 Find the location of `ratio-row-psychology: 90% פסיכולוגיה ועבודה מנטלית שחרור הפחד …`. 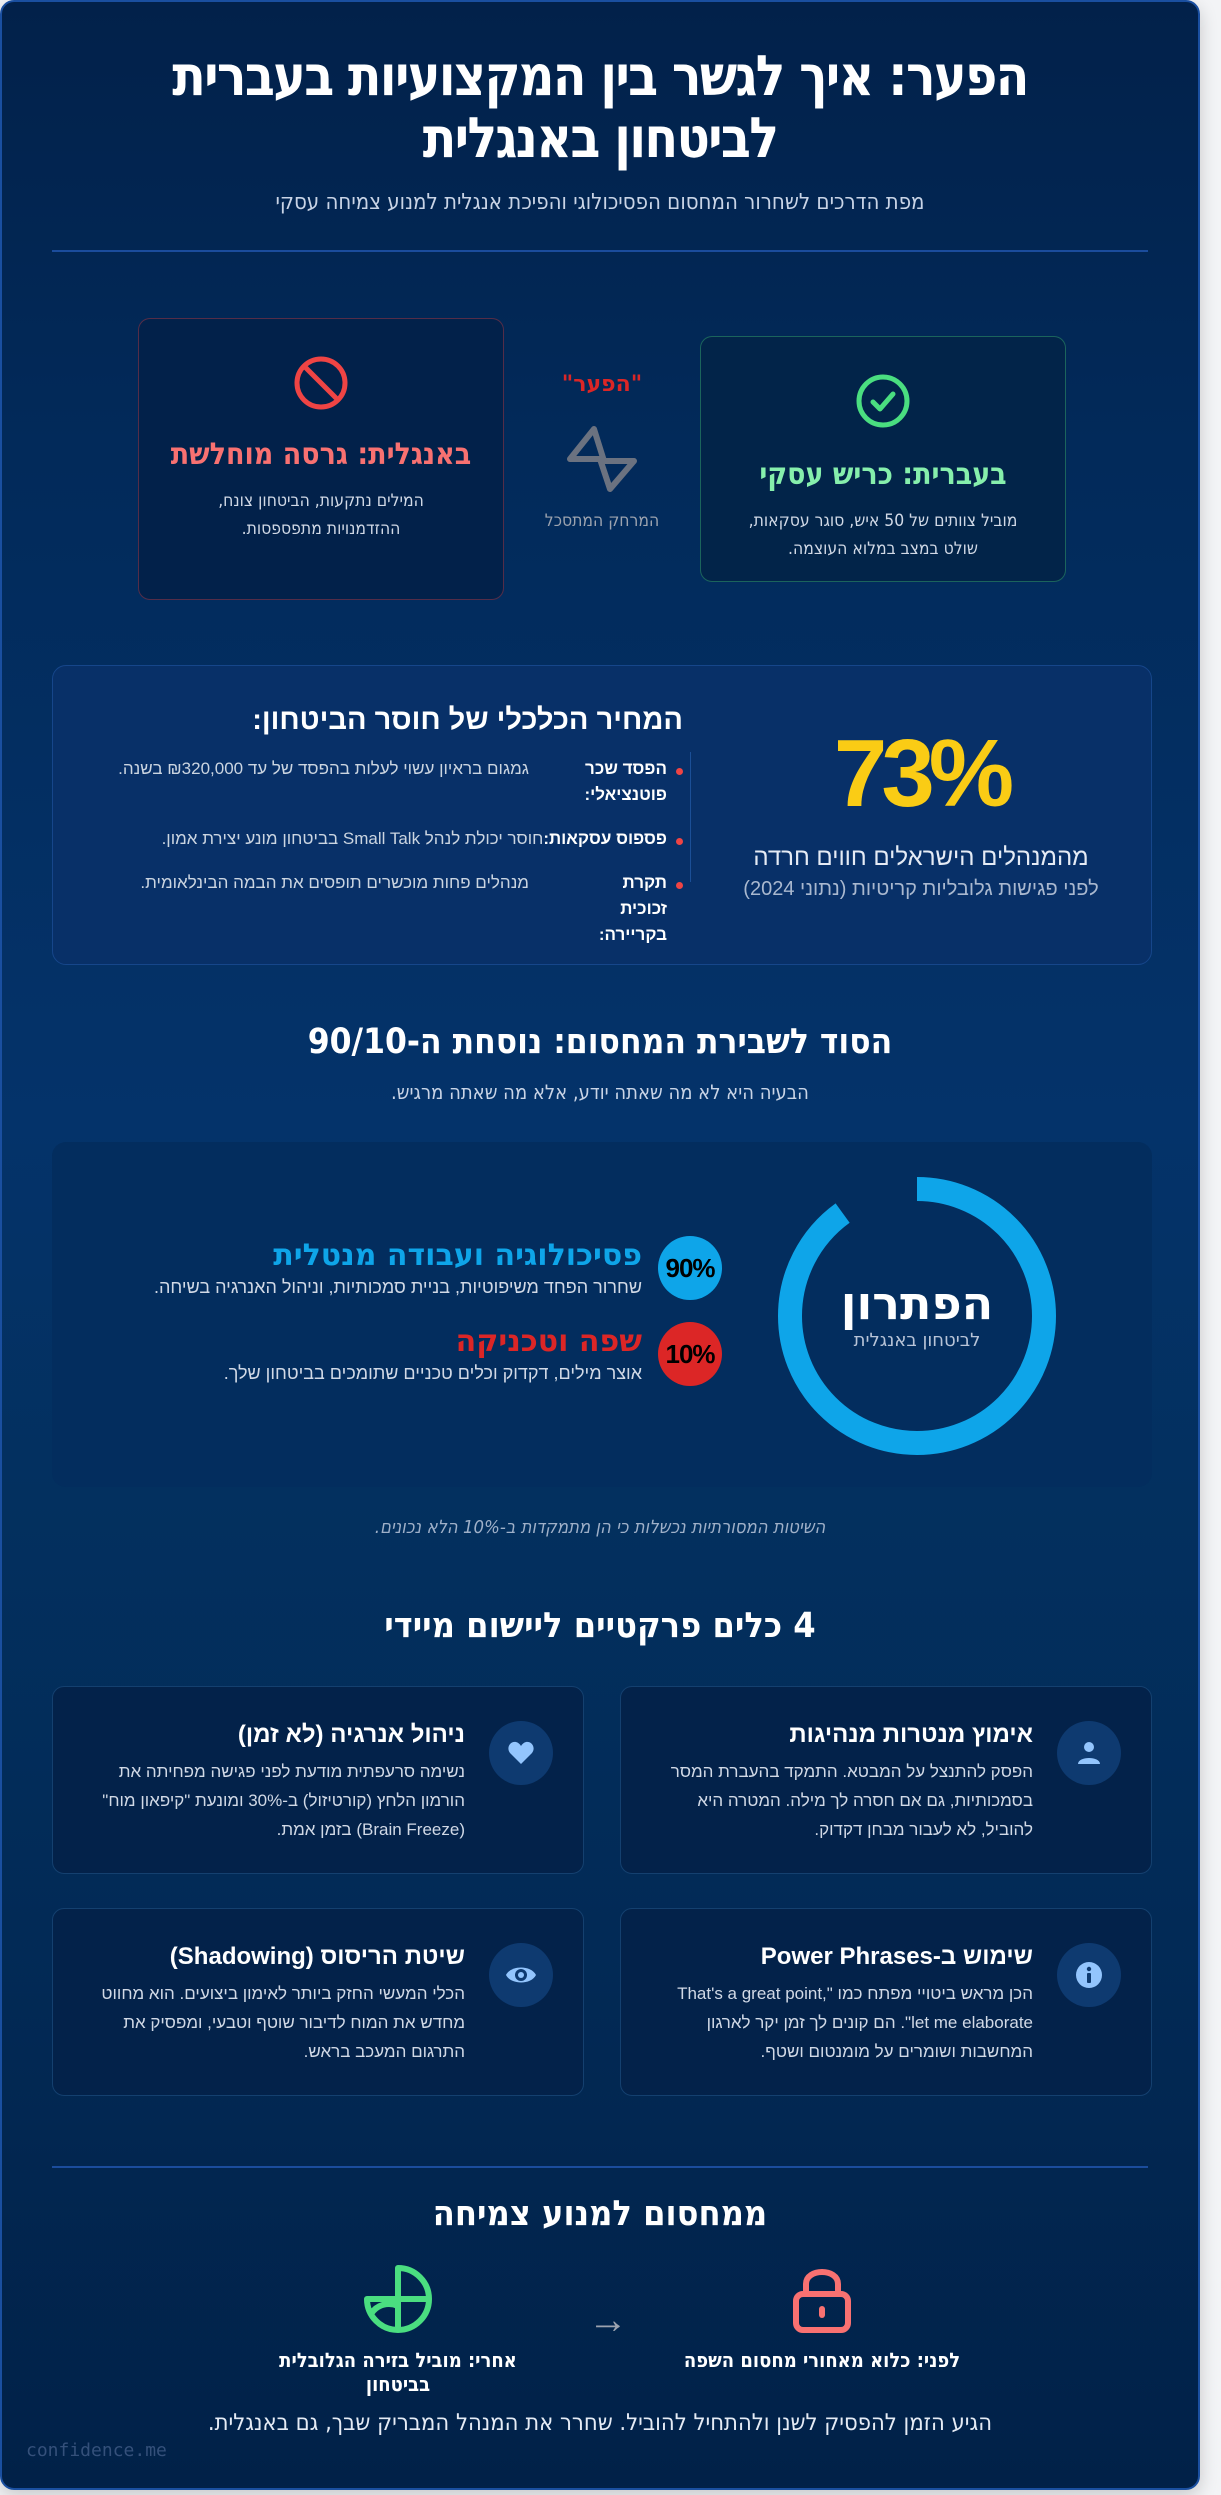

ratio-row-psychology: 90% פסיכולוגיה ועבודה מנטלית שחרור הפחד … is located at coordinates (422, 1268).